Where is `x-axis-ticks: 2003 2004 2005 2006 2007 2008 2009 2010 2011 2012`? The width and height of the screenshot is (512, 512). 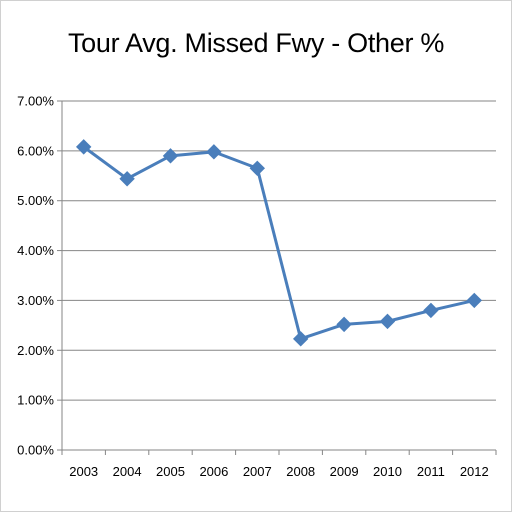 x-axis-ticks: 2003 2004 2005 2006 2007 2008 2009 2010 2011 2012 is located at coordinates (279, 464).